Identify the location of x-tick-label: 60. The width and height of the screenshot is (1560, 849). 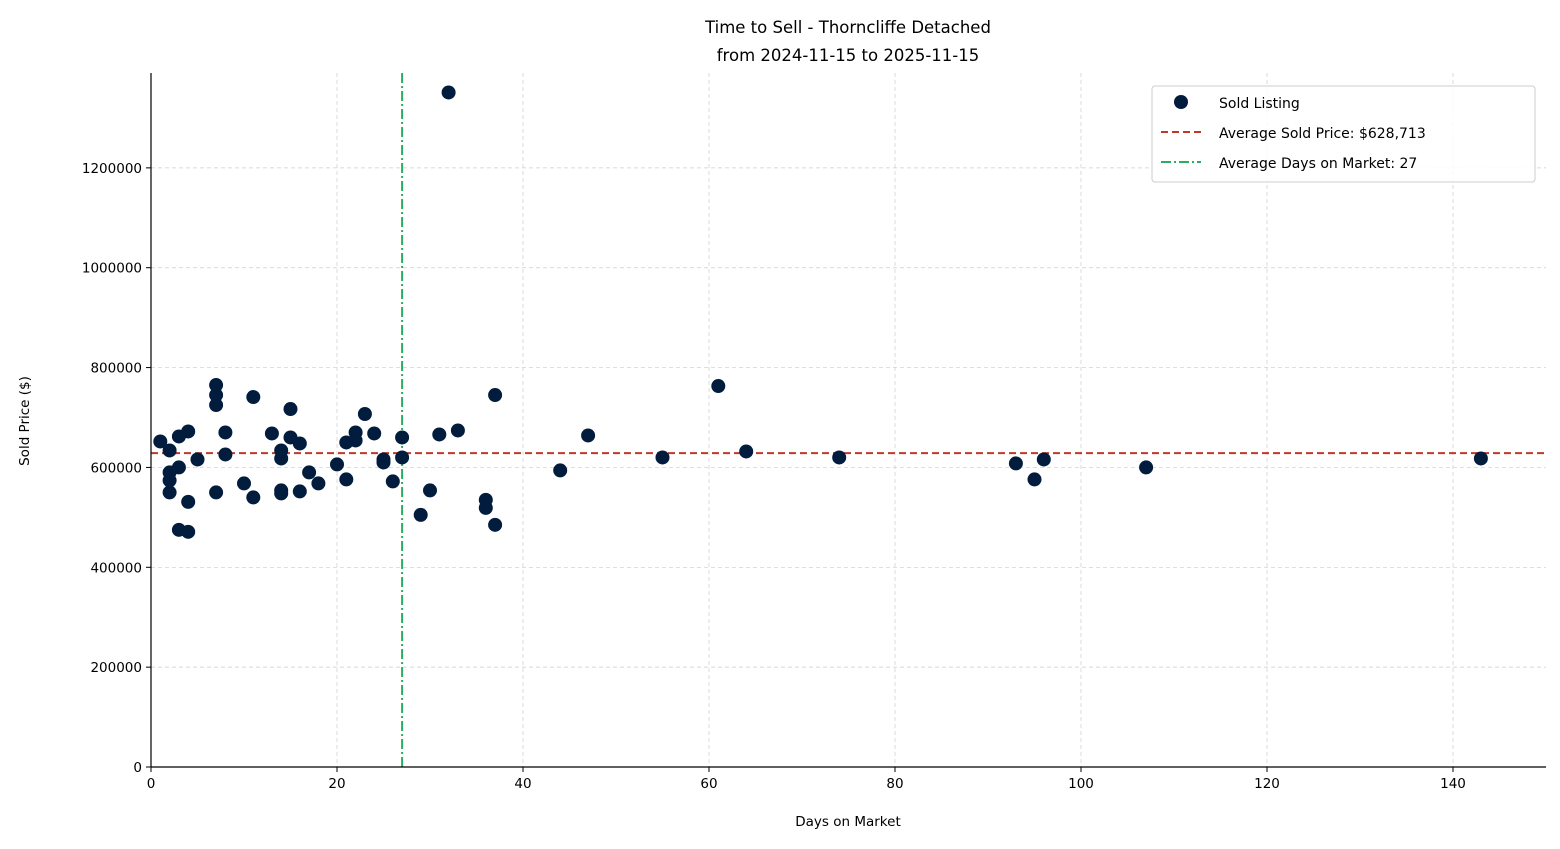
(708, 784).